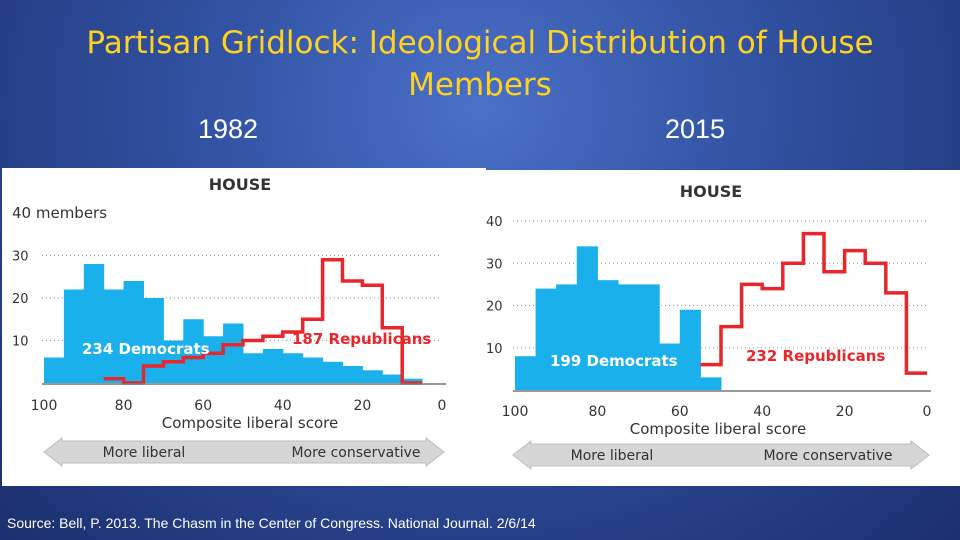 The image size is (960, 540). I want to click on year-label-2015: 2015, so click(695, 129).